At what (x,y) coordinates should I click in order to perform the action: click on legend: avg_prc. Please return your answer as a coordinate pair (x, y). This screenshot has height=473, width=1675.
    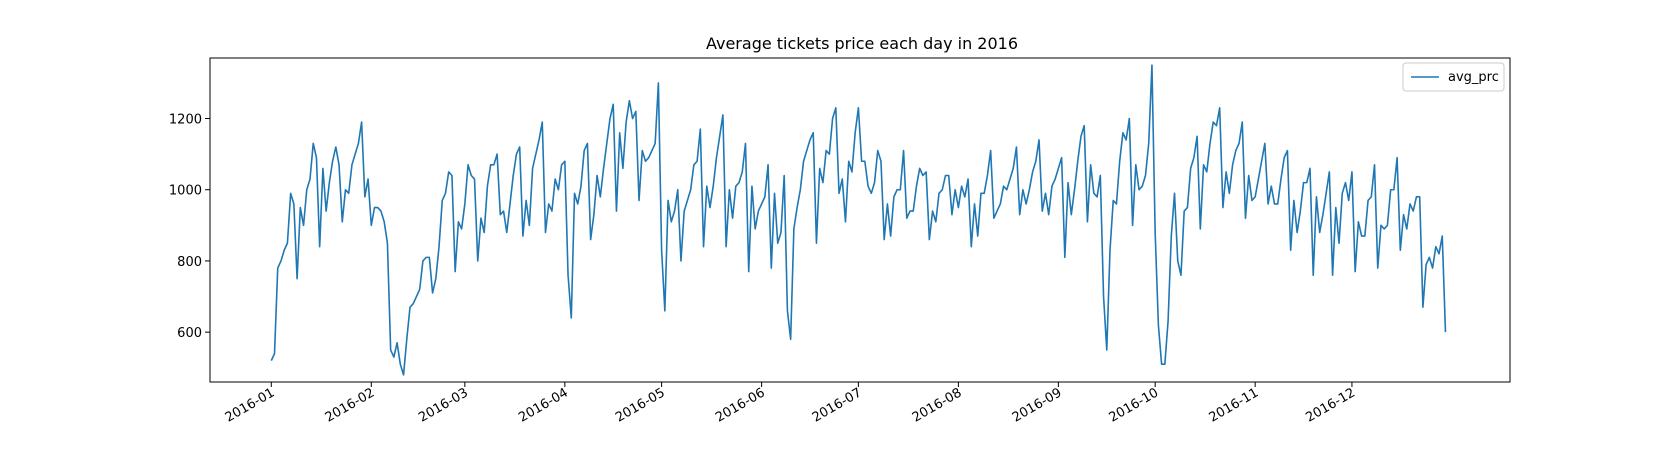
    Looking at the image, I should click on (1453, 77).